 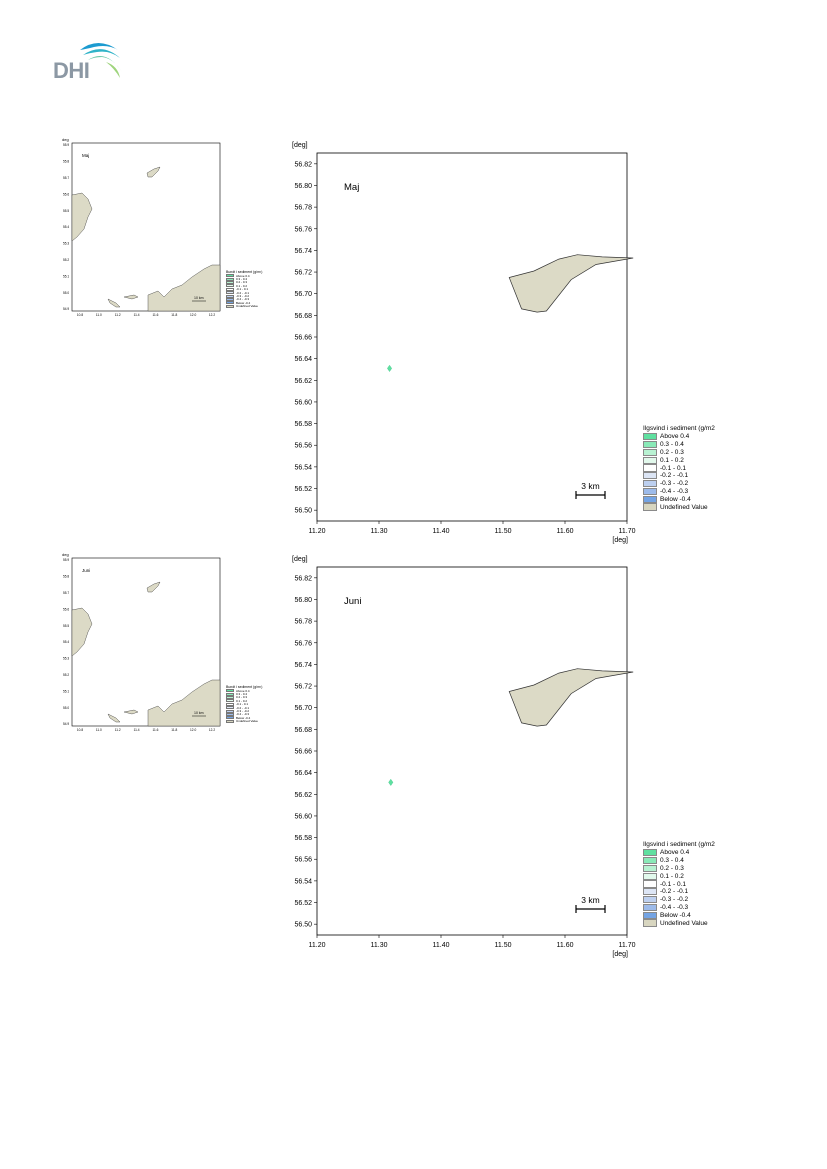 I want to click on overview-legend-item: -0.1 - 0.1, so click(x=250, y=704).